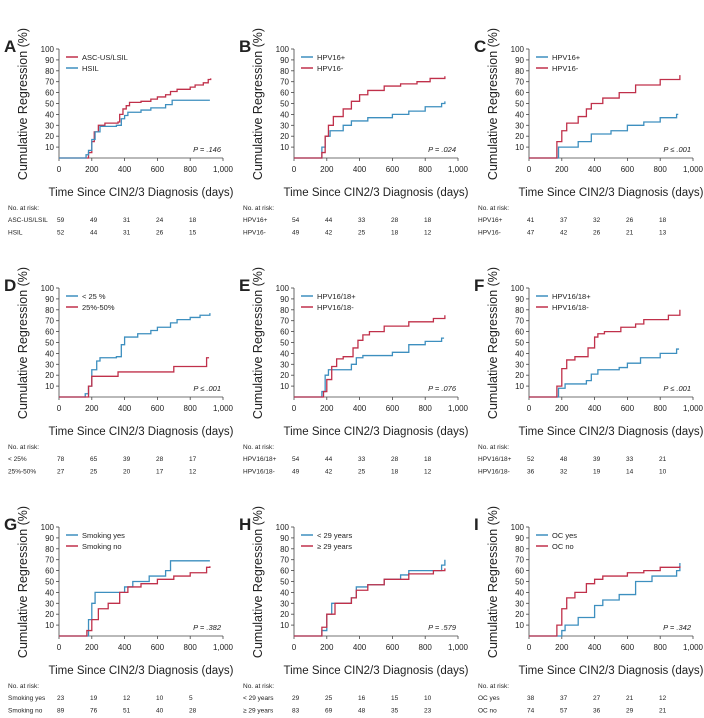  Describe the element at coordinates (564, 220) in the screenshot. I see `risk-value: 37` at that location.